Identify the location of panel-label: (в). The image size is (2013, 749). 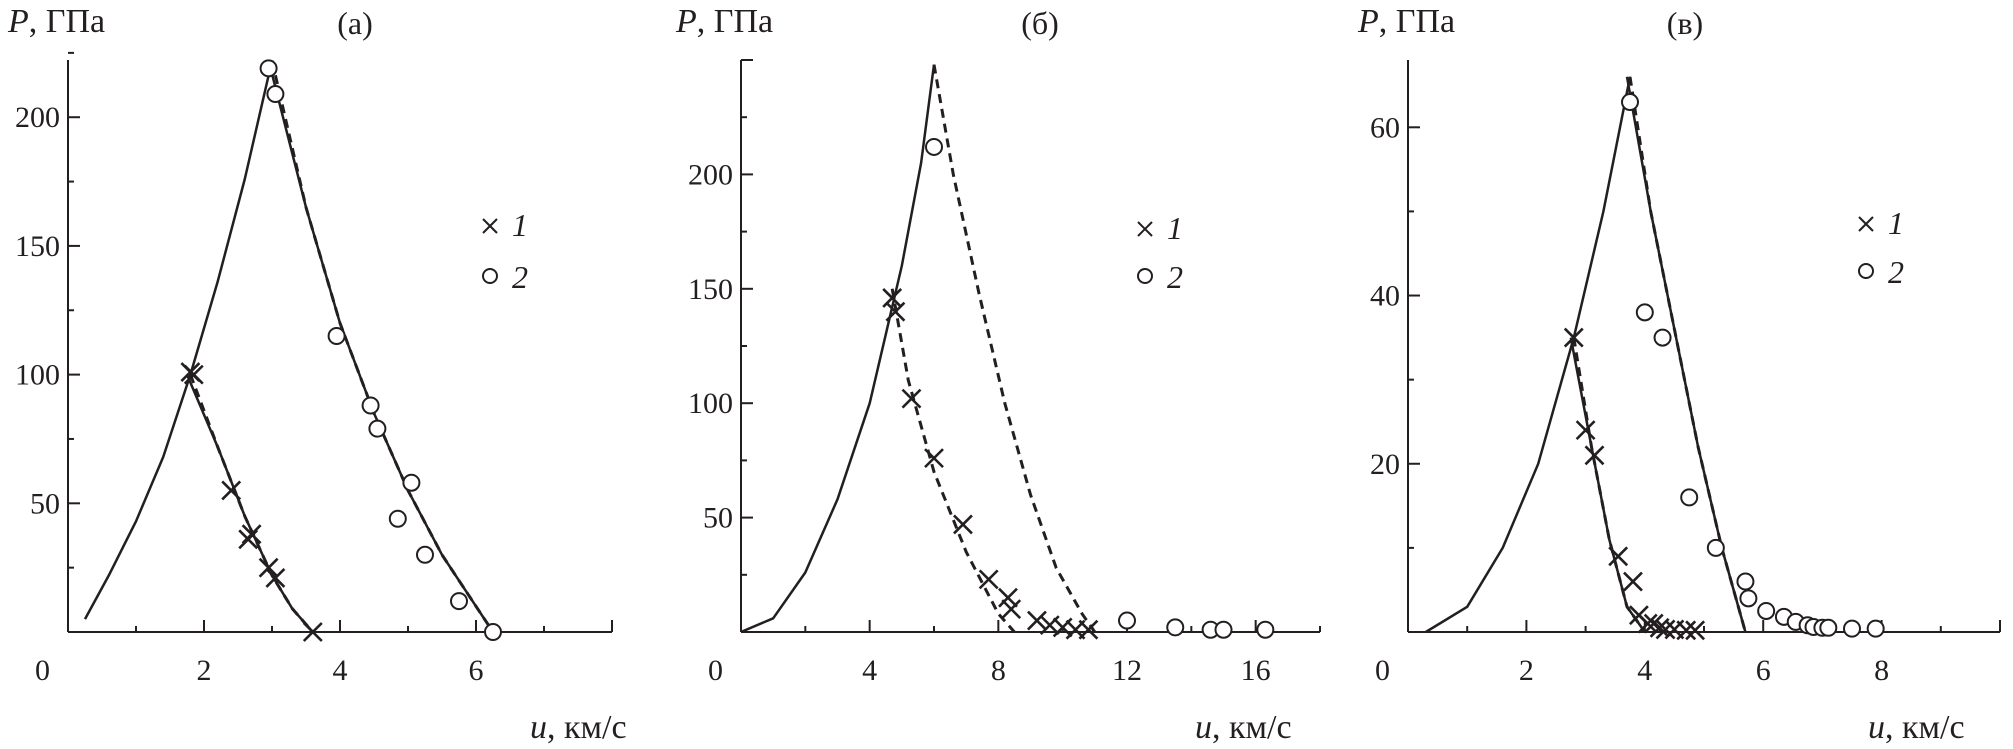
(1685, 23).